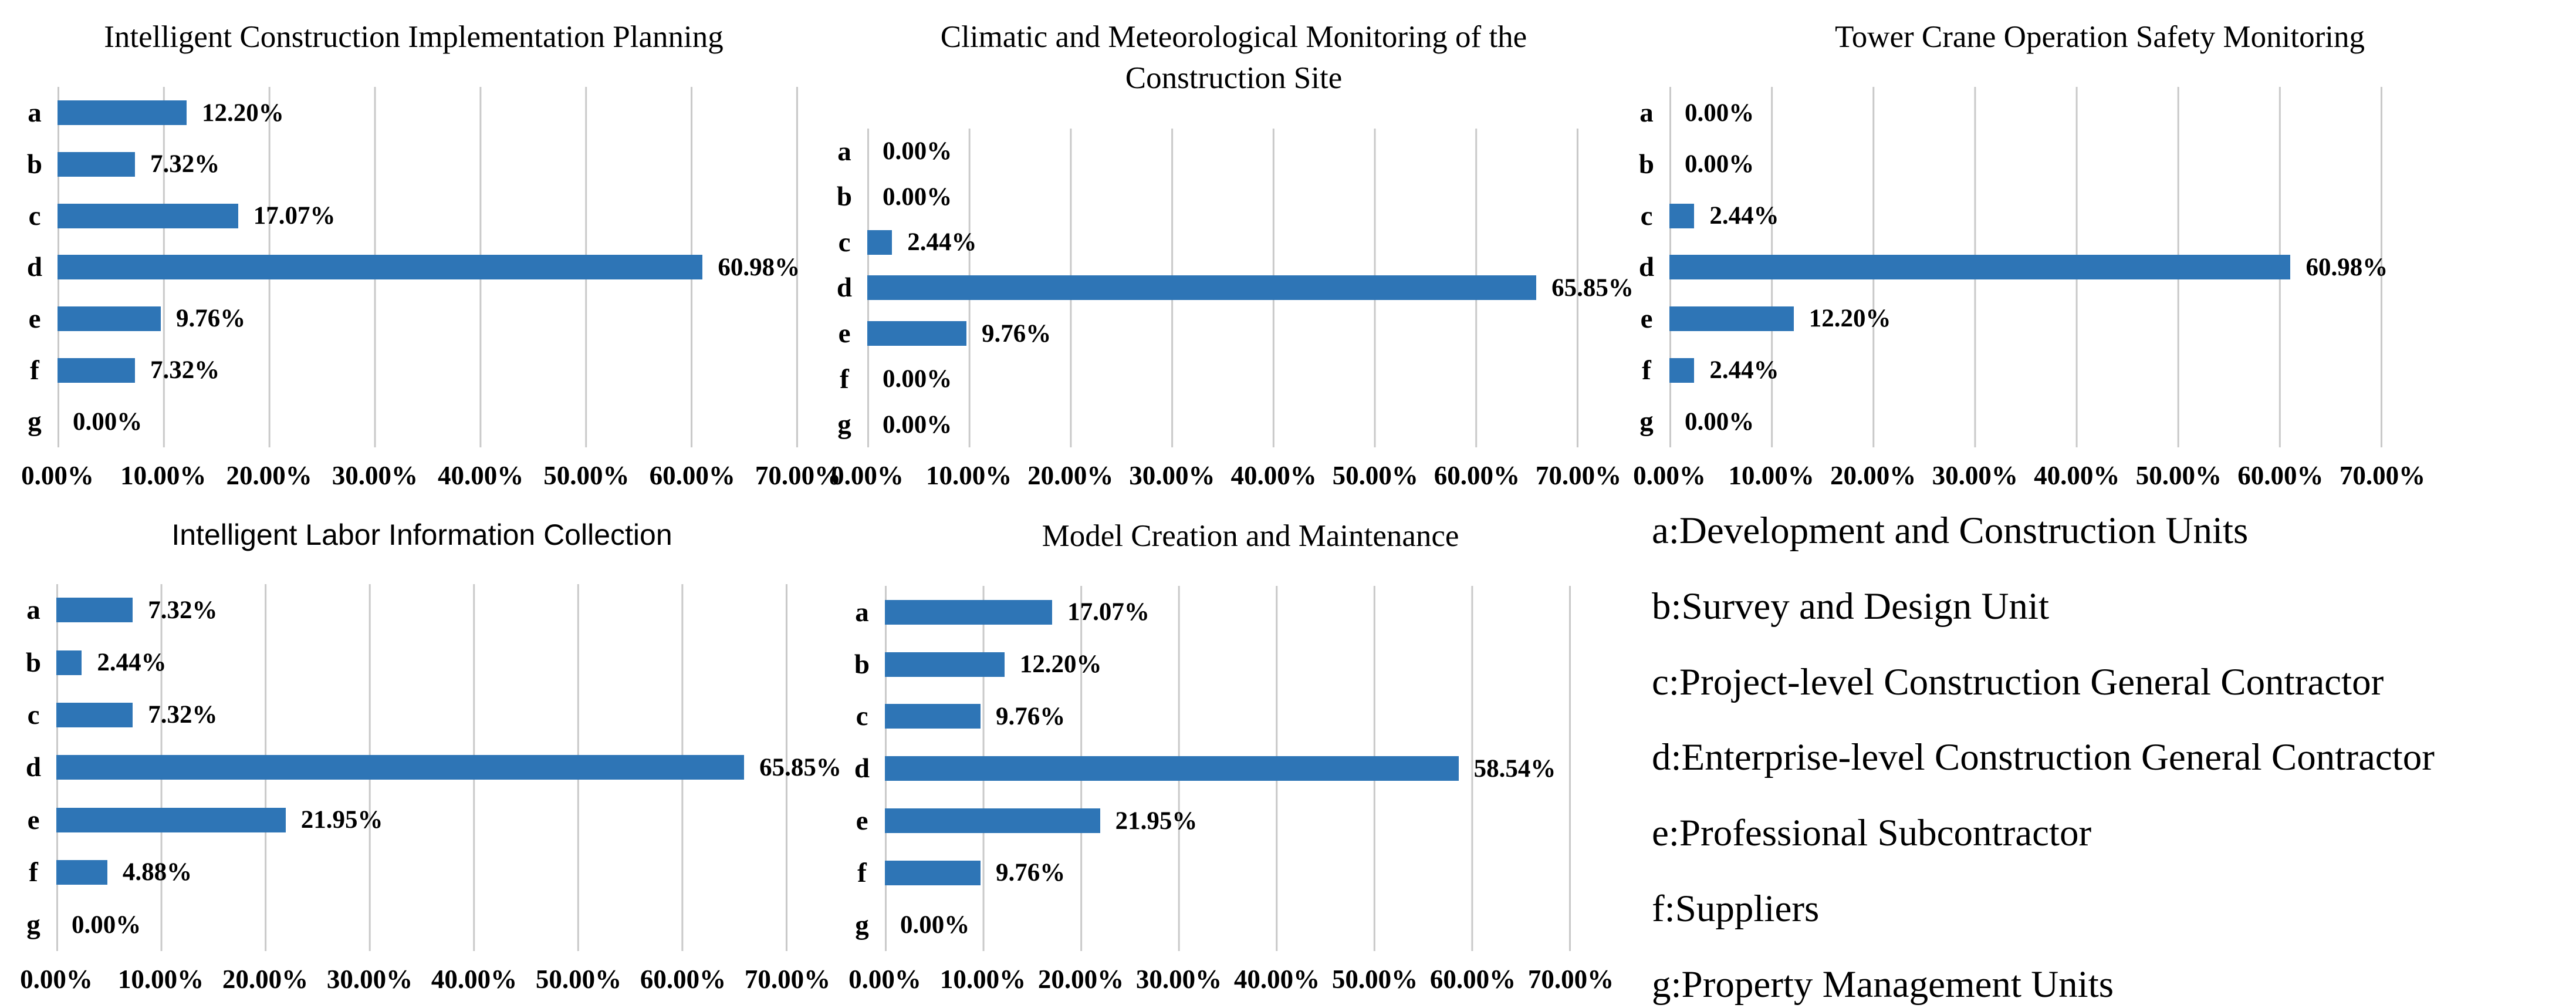  Describe the element at coordinates (1744, 216) in the screenshot. I see `value-label: 2.44%` at that location.